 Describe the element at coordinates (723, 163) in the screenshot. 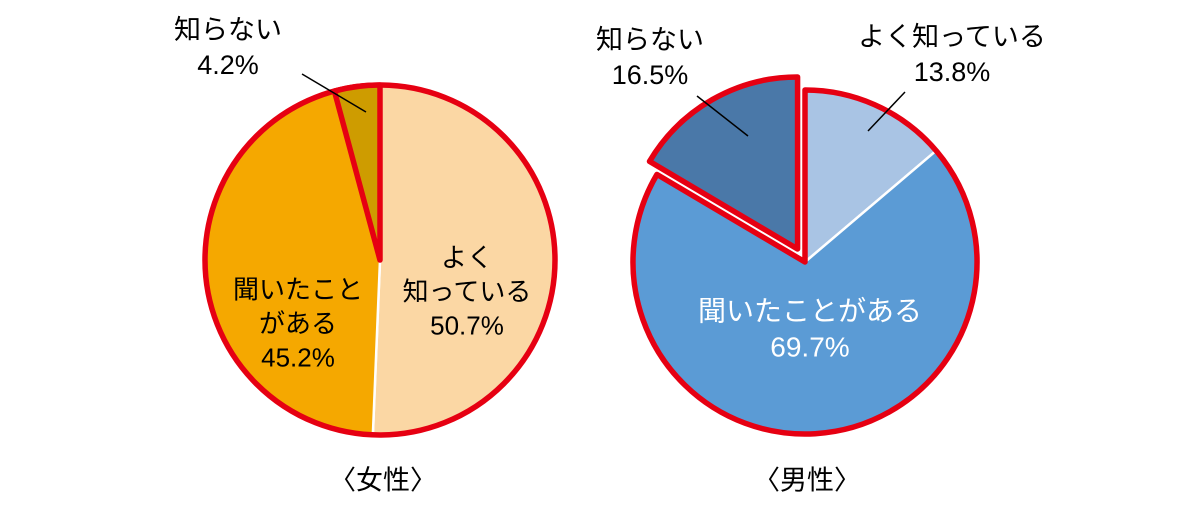

I see `pie-male-highlight-slice` at that location.